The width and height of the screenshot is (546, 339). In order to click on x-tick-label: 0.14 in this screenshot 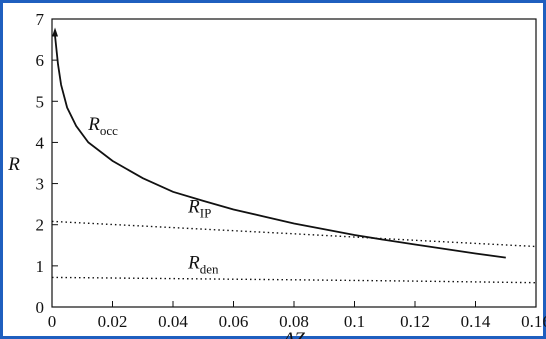, I will do `click(476, 321)`.